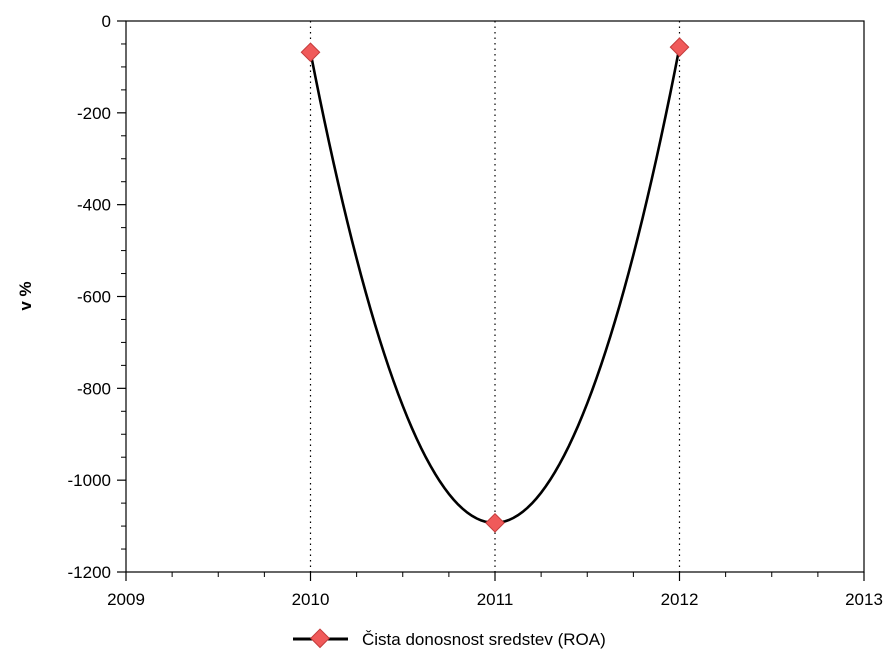 The image size is (889, 655). I want to click on legend: Čista donosnost sredstev (ROA), so click(449, 638).